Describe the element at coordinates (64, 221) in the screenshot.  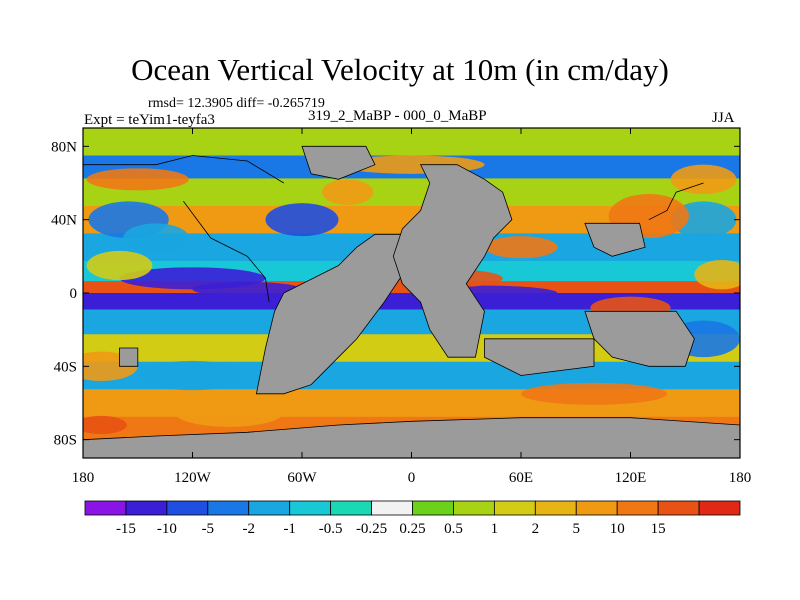
I see `lat-tick-label: 40N` at that location.